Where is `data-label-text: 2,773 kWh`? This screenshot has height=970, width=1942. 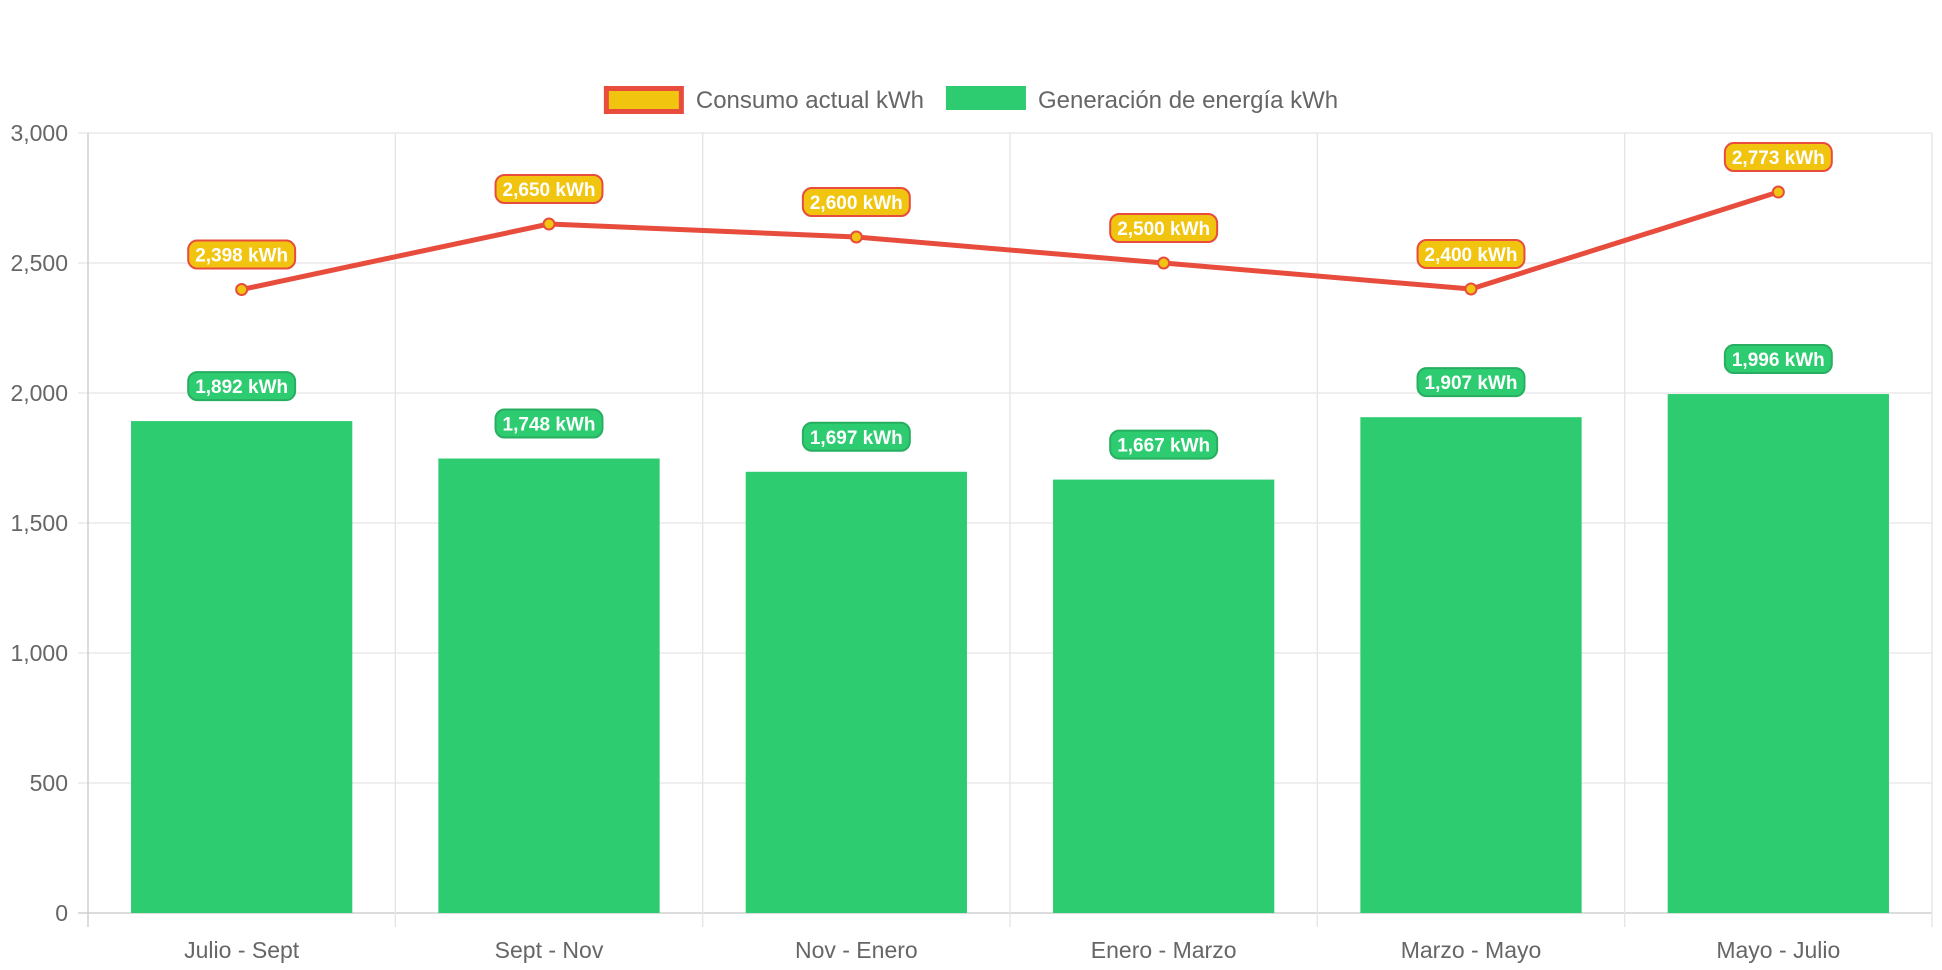 data-label-text: 2,773 kWh is located at coordinates (1778, 158).